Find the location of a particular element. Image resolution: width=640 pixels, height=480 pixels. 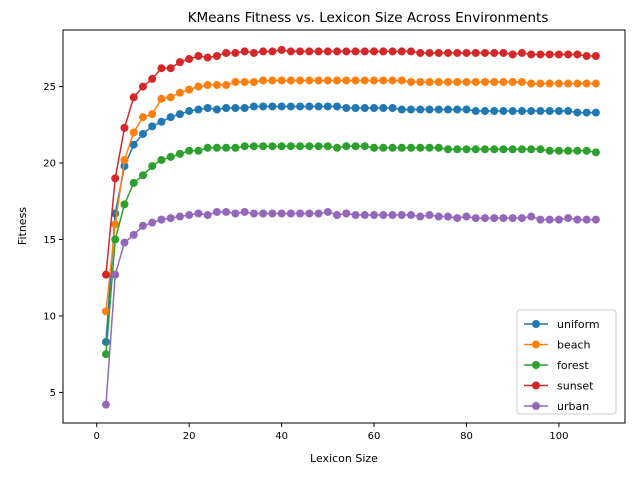

x-tick-label: 0 is located at coordinates (97, 436).